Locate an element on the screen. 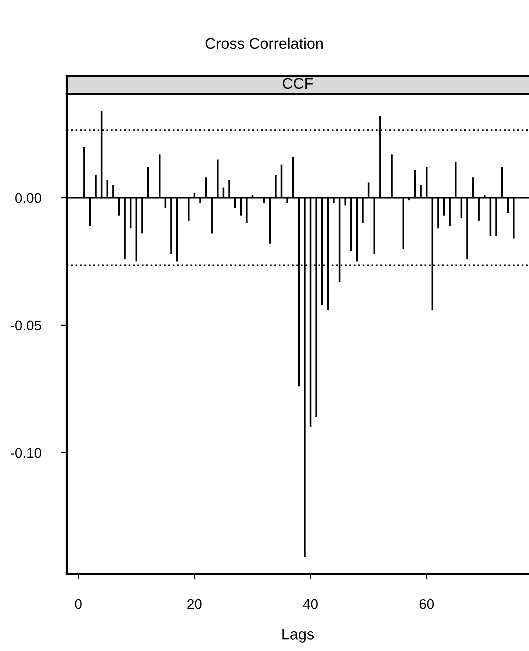 This screenshot has height=651, width=529. y-tick-label: -0.05 is located at coordinates (26, 325).